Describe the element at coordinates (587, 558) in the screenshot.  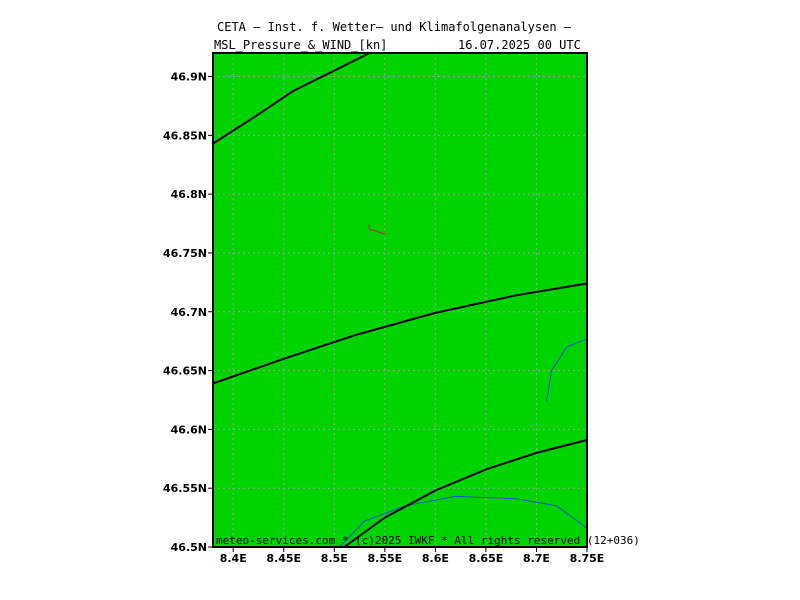
I see `lon-tick-label: 8.75E` at that location.